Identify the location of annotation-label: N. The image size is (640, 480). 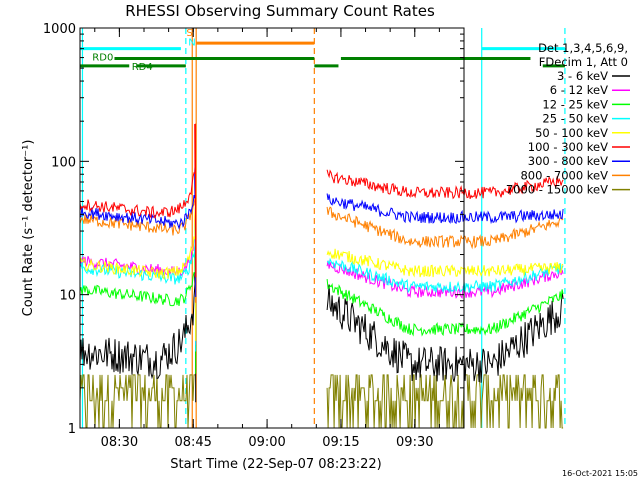
(191, 43).